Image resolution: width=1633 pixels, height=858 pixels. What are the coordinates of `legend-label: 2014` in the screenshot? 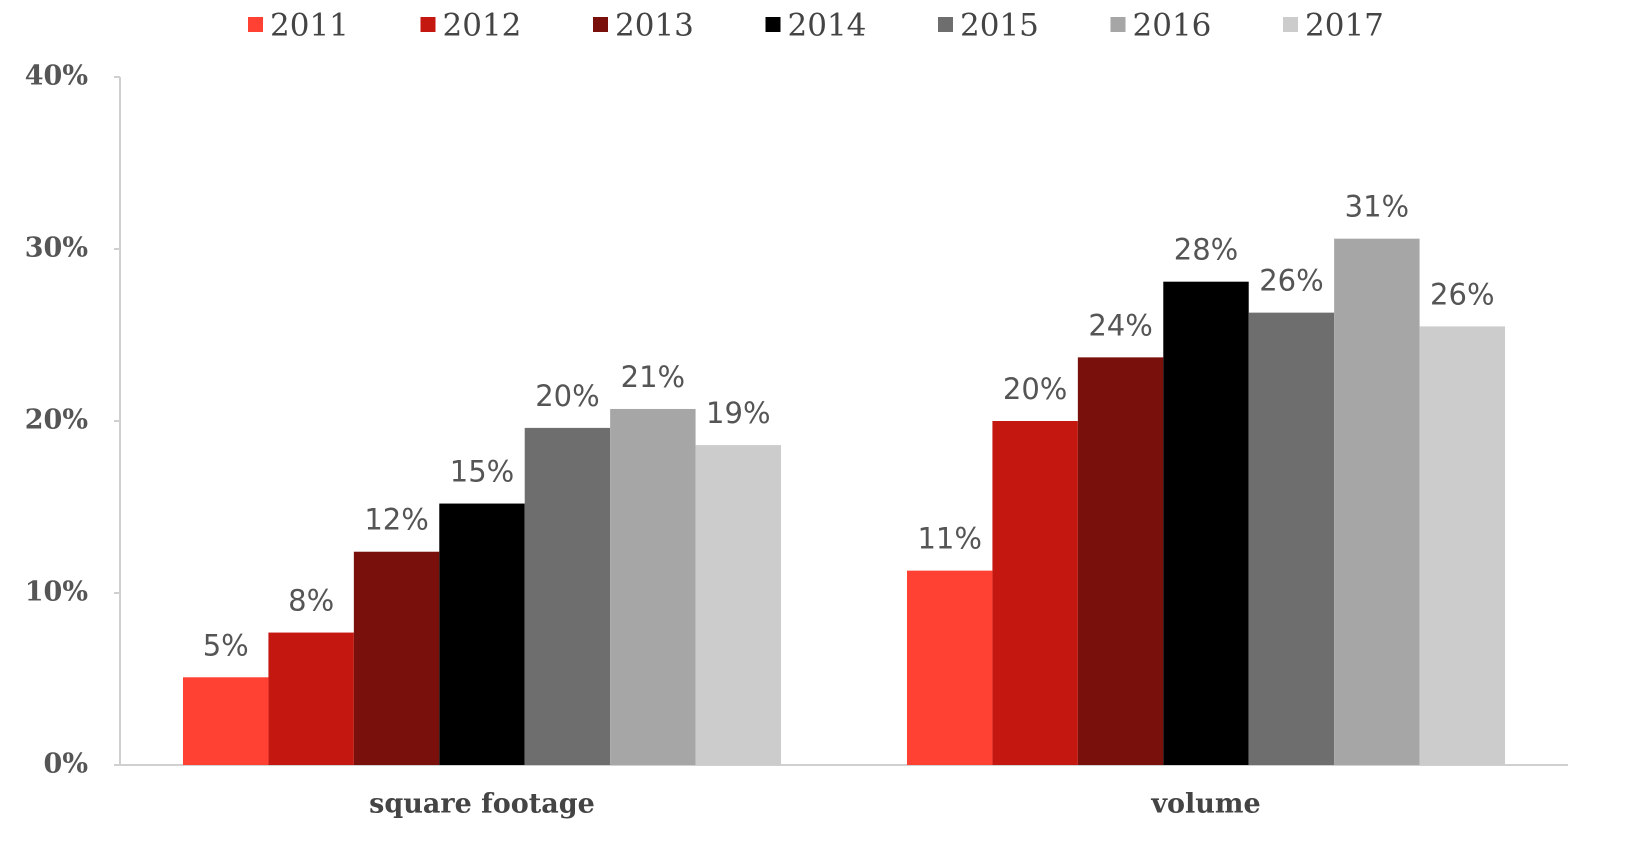 It's located at (827, 26).